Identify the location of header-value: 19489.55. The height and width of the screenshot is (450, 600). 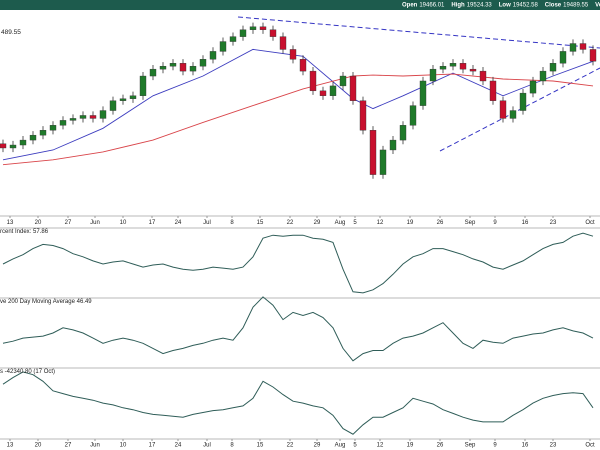
(576, 6).